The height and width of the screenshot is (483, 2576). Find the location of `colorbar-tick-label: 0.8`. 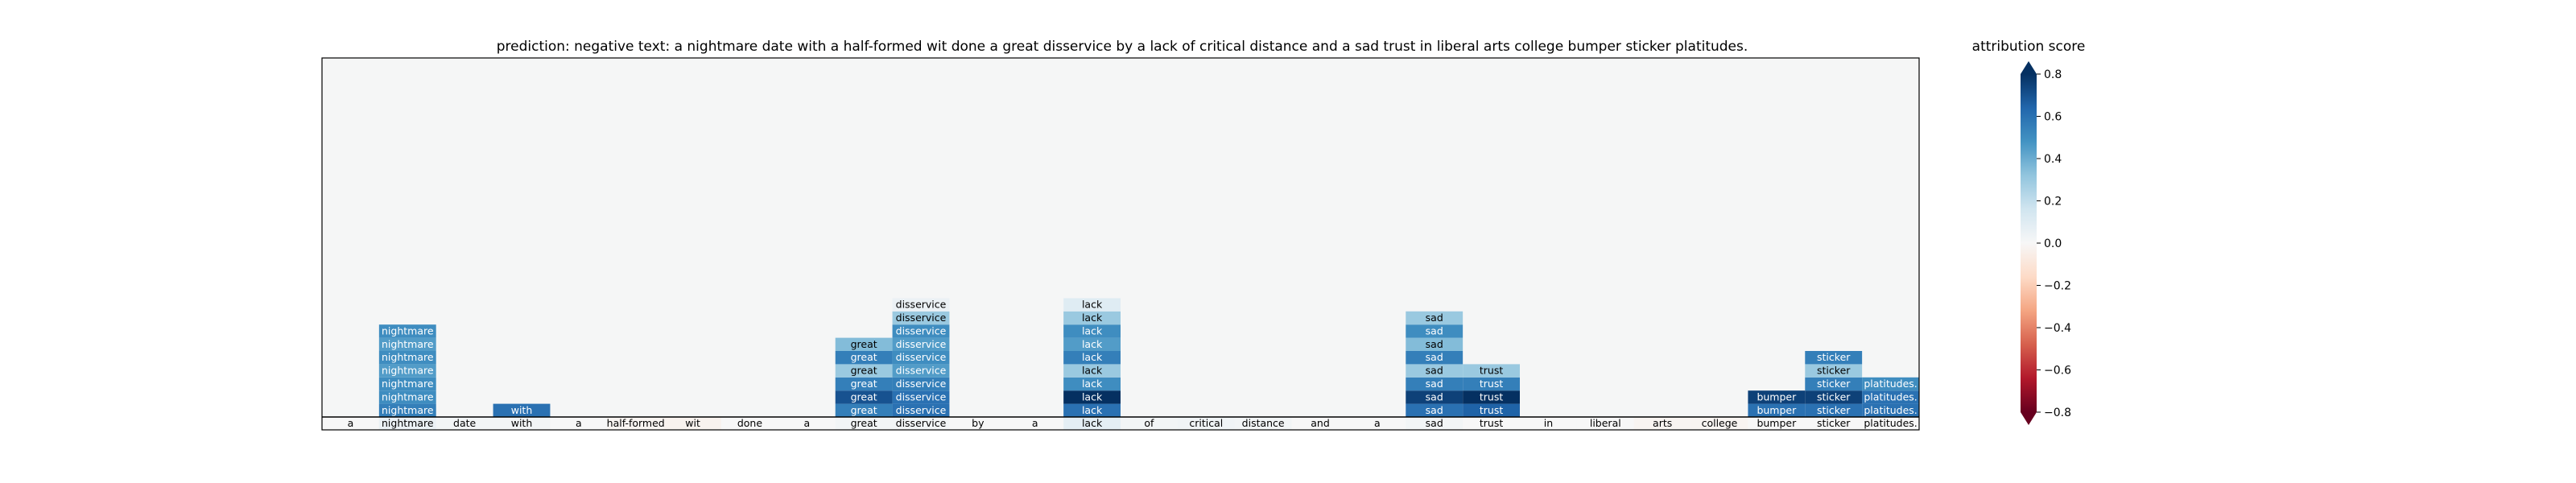

colorbar-tick-label: 0.8 is located at coordinates (2053, 74).